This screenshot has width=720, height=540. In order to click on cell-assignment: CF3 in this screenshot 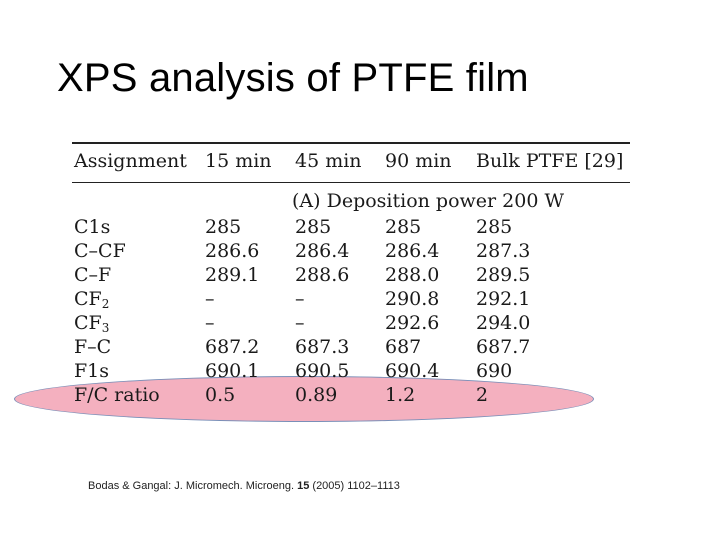, I will do `click(91, 323)`.